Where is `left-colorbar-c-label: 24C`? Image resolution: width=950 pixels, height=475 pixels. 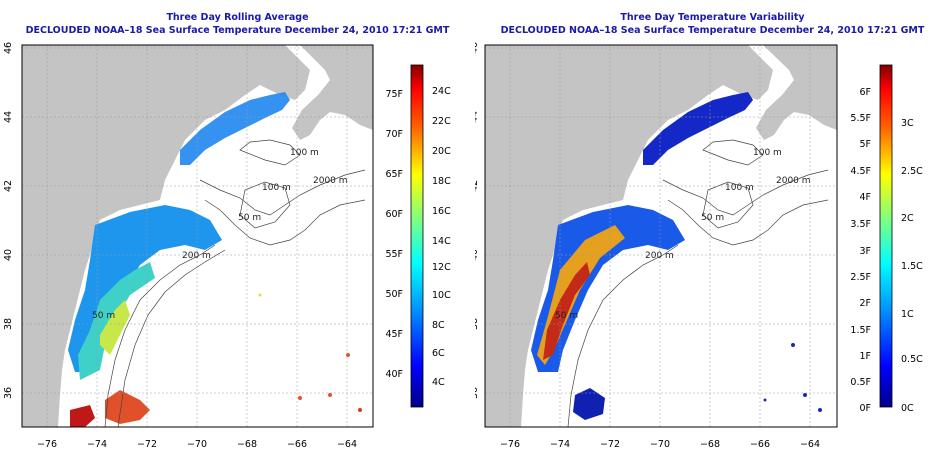
left-colorbar-c-label: 24C is located at coordinates (441, 91).